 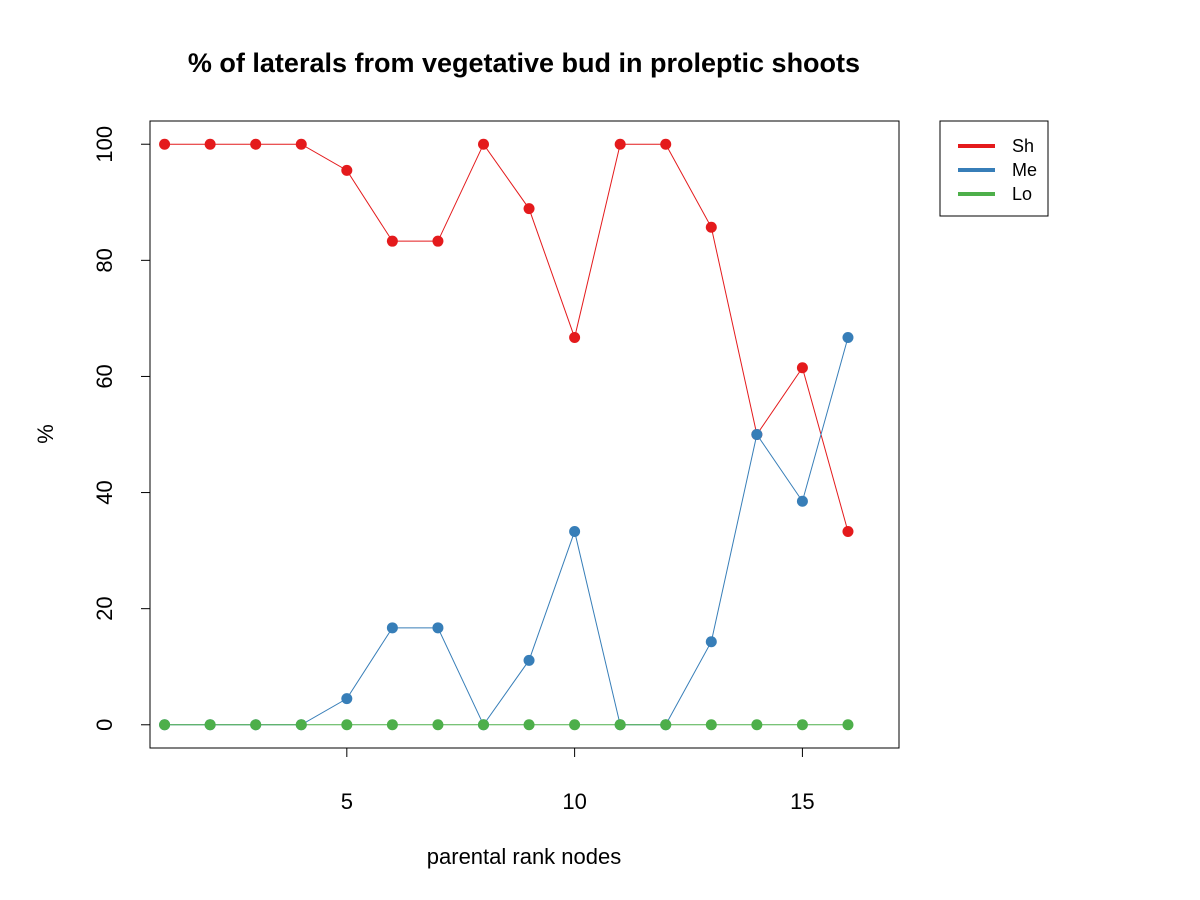 What do you see at coordinates (104, 260) in the screenshot?
I see `y-tick-label: 80` at bounding box center [104, 260].